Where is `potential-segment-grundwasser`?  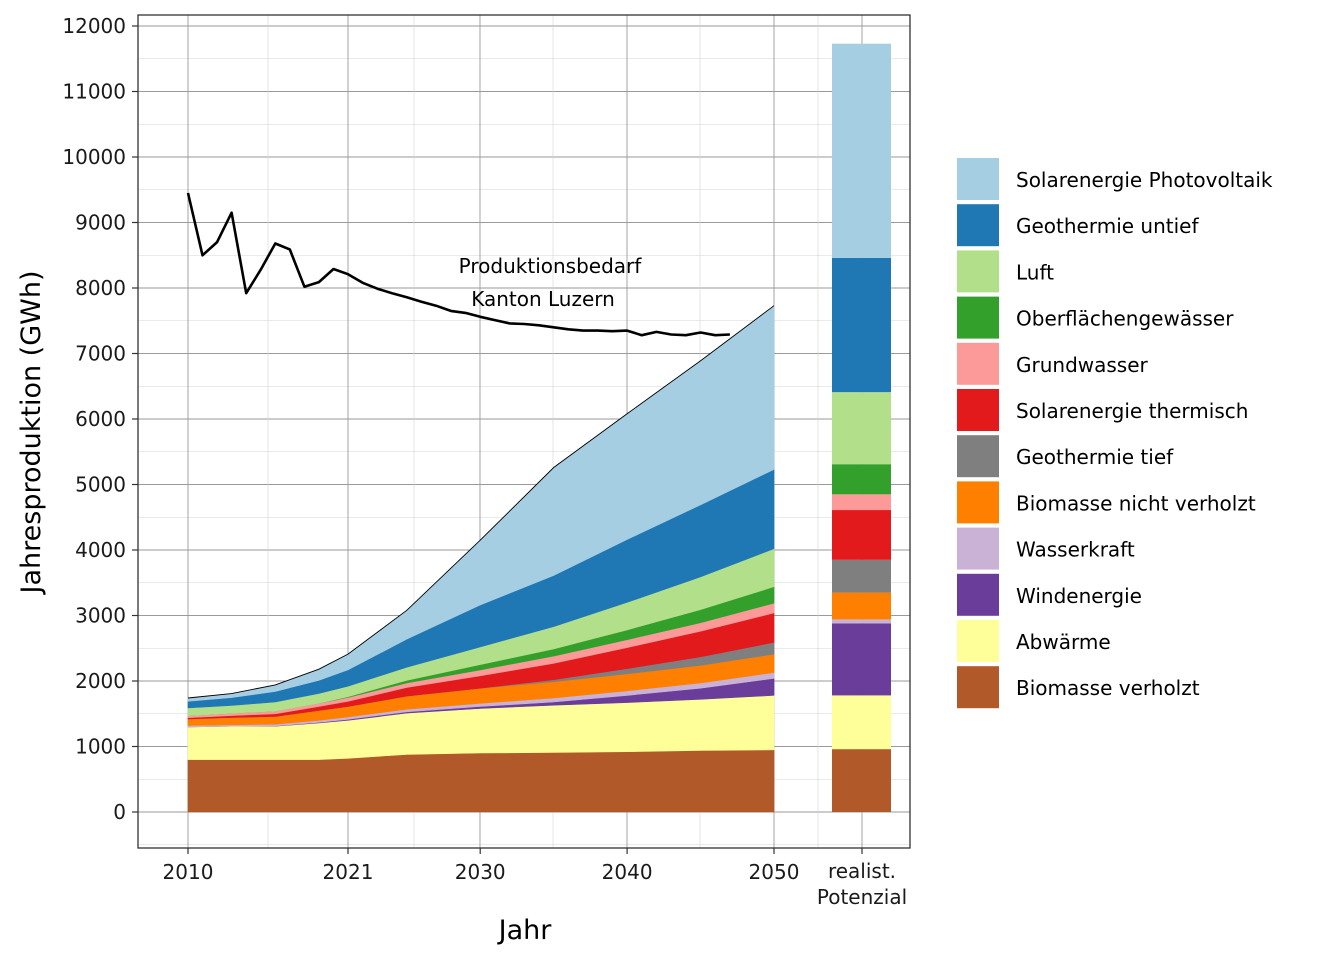
potential-segment-grundwasser is located at coordinates (861, 502).